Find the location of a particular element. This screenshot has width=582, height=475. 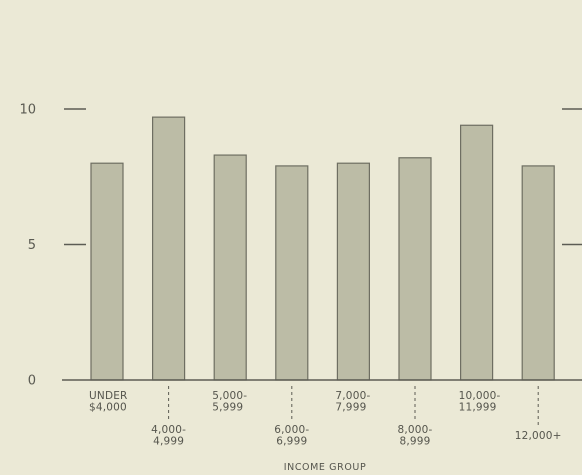

x-tick-label-0-0: UNDER is located at coordinates (108, 396).